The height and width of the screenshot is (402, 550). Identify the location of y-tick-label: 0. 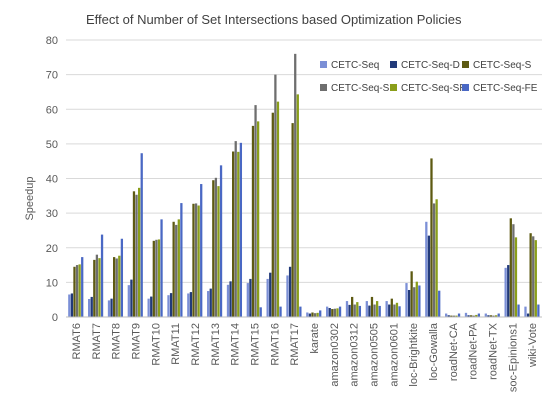
(55, 318).